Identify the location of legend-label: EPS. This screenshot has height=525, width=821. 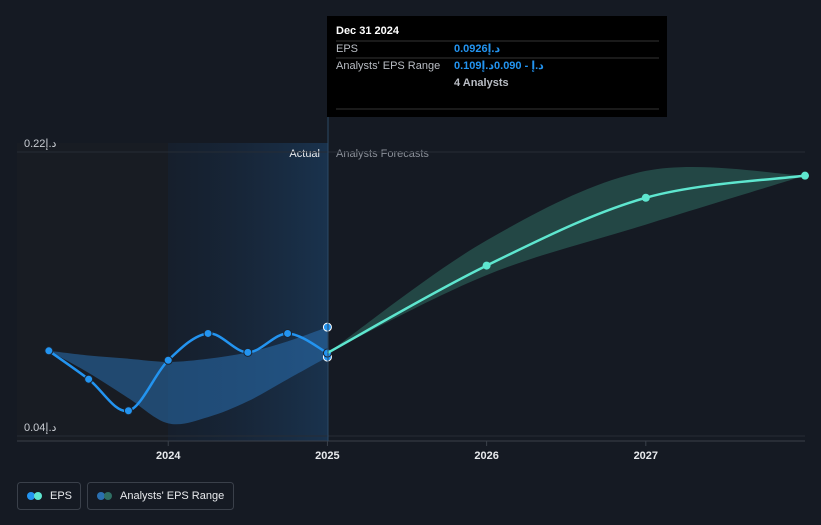
(61, 496).